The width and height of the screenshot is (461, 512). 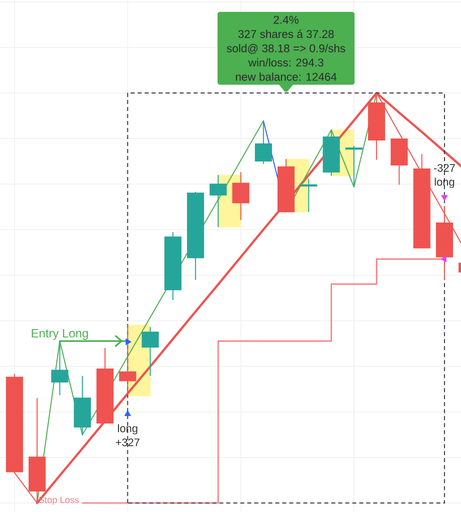 What do you see at coordinates (286, 34) in the screenshot?
I see `text: 327 shares á 37.28` at bounding box center [286, 34].